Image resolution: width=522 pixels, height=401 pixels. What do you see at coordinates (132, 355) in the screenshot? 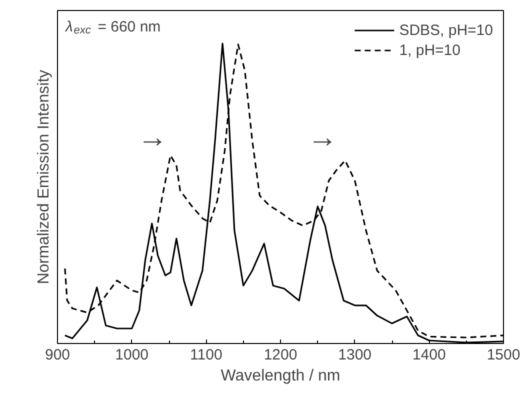
I see `x-tick-label: 1000` at bounding box center [132, 355].